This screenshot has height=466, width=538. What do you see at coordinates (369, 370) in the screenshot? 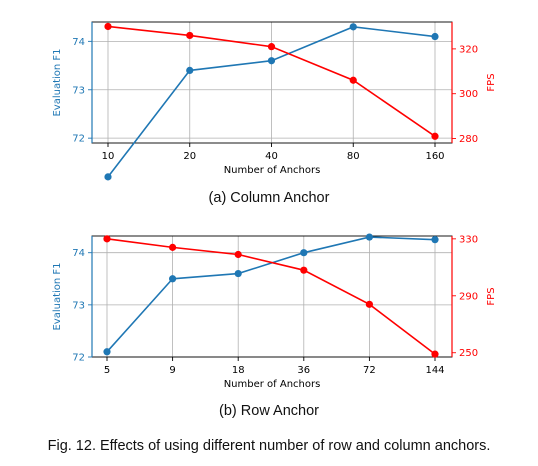
I see `x-tick-label: 72` at bounding box center [369, 370].